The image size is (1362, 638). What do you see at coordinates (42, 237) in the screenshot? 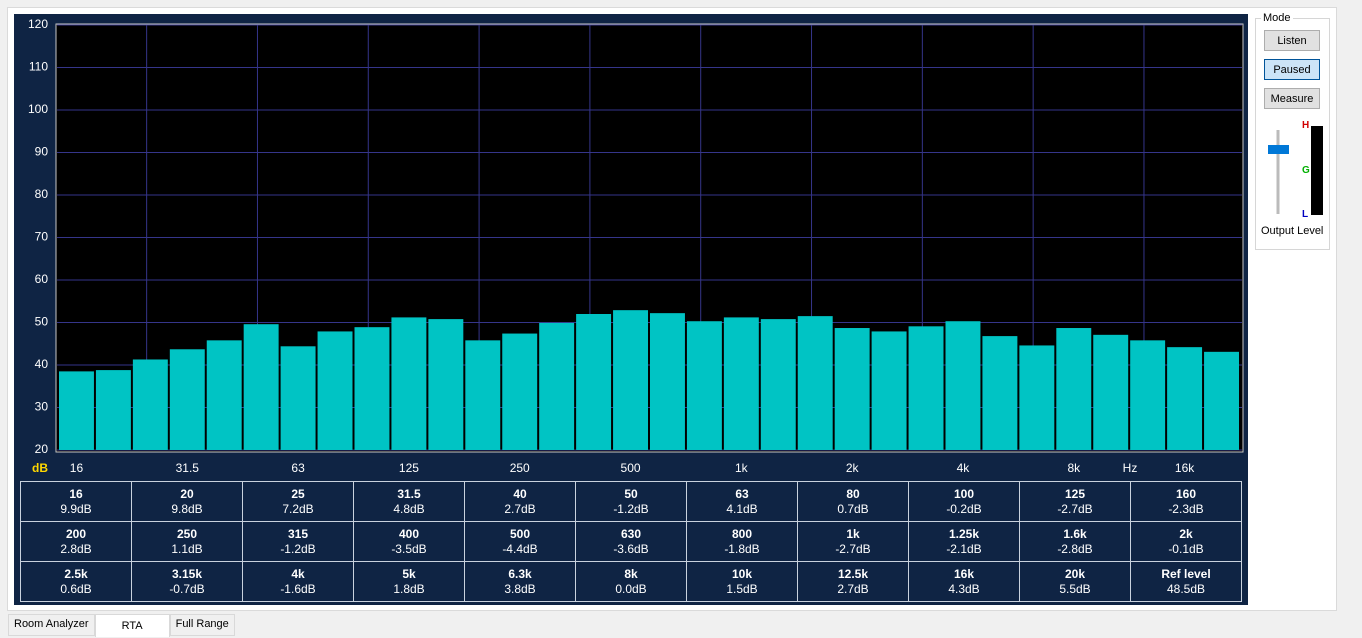
I see `y-tick-label: 70` at bounding box center [42, 237].